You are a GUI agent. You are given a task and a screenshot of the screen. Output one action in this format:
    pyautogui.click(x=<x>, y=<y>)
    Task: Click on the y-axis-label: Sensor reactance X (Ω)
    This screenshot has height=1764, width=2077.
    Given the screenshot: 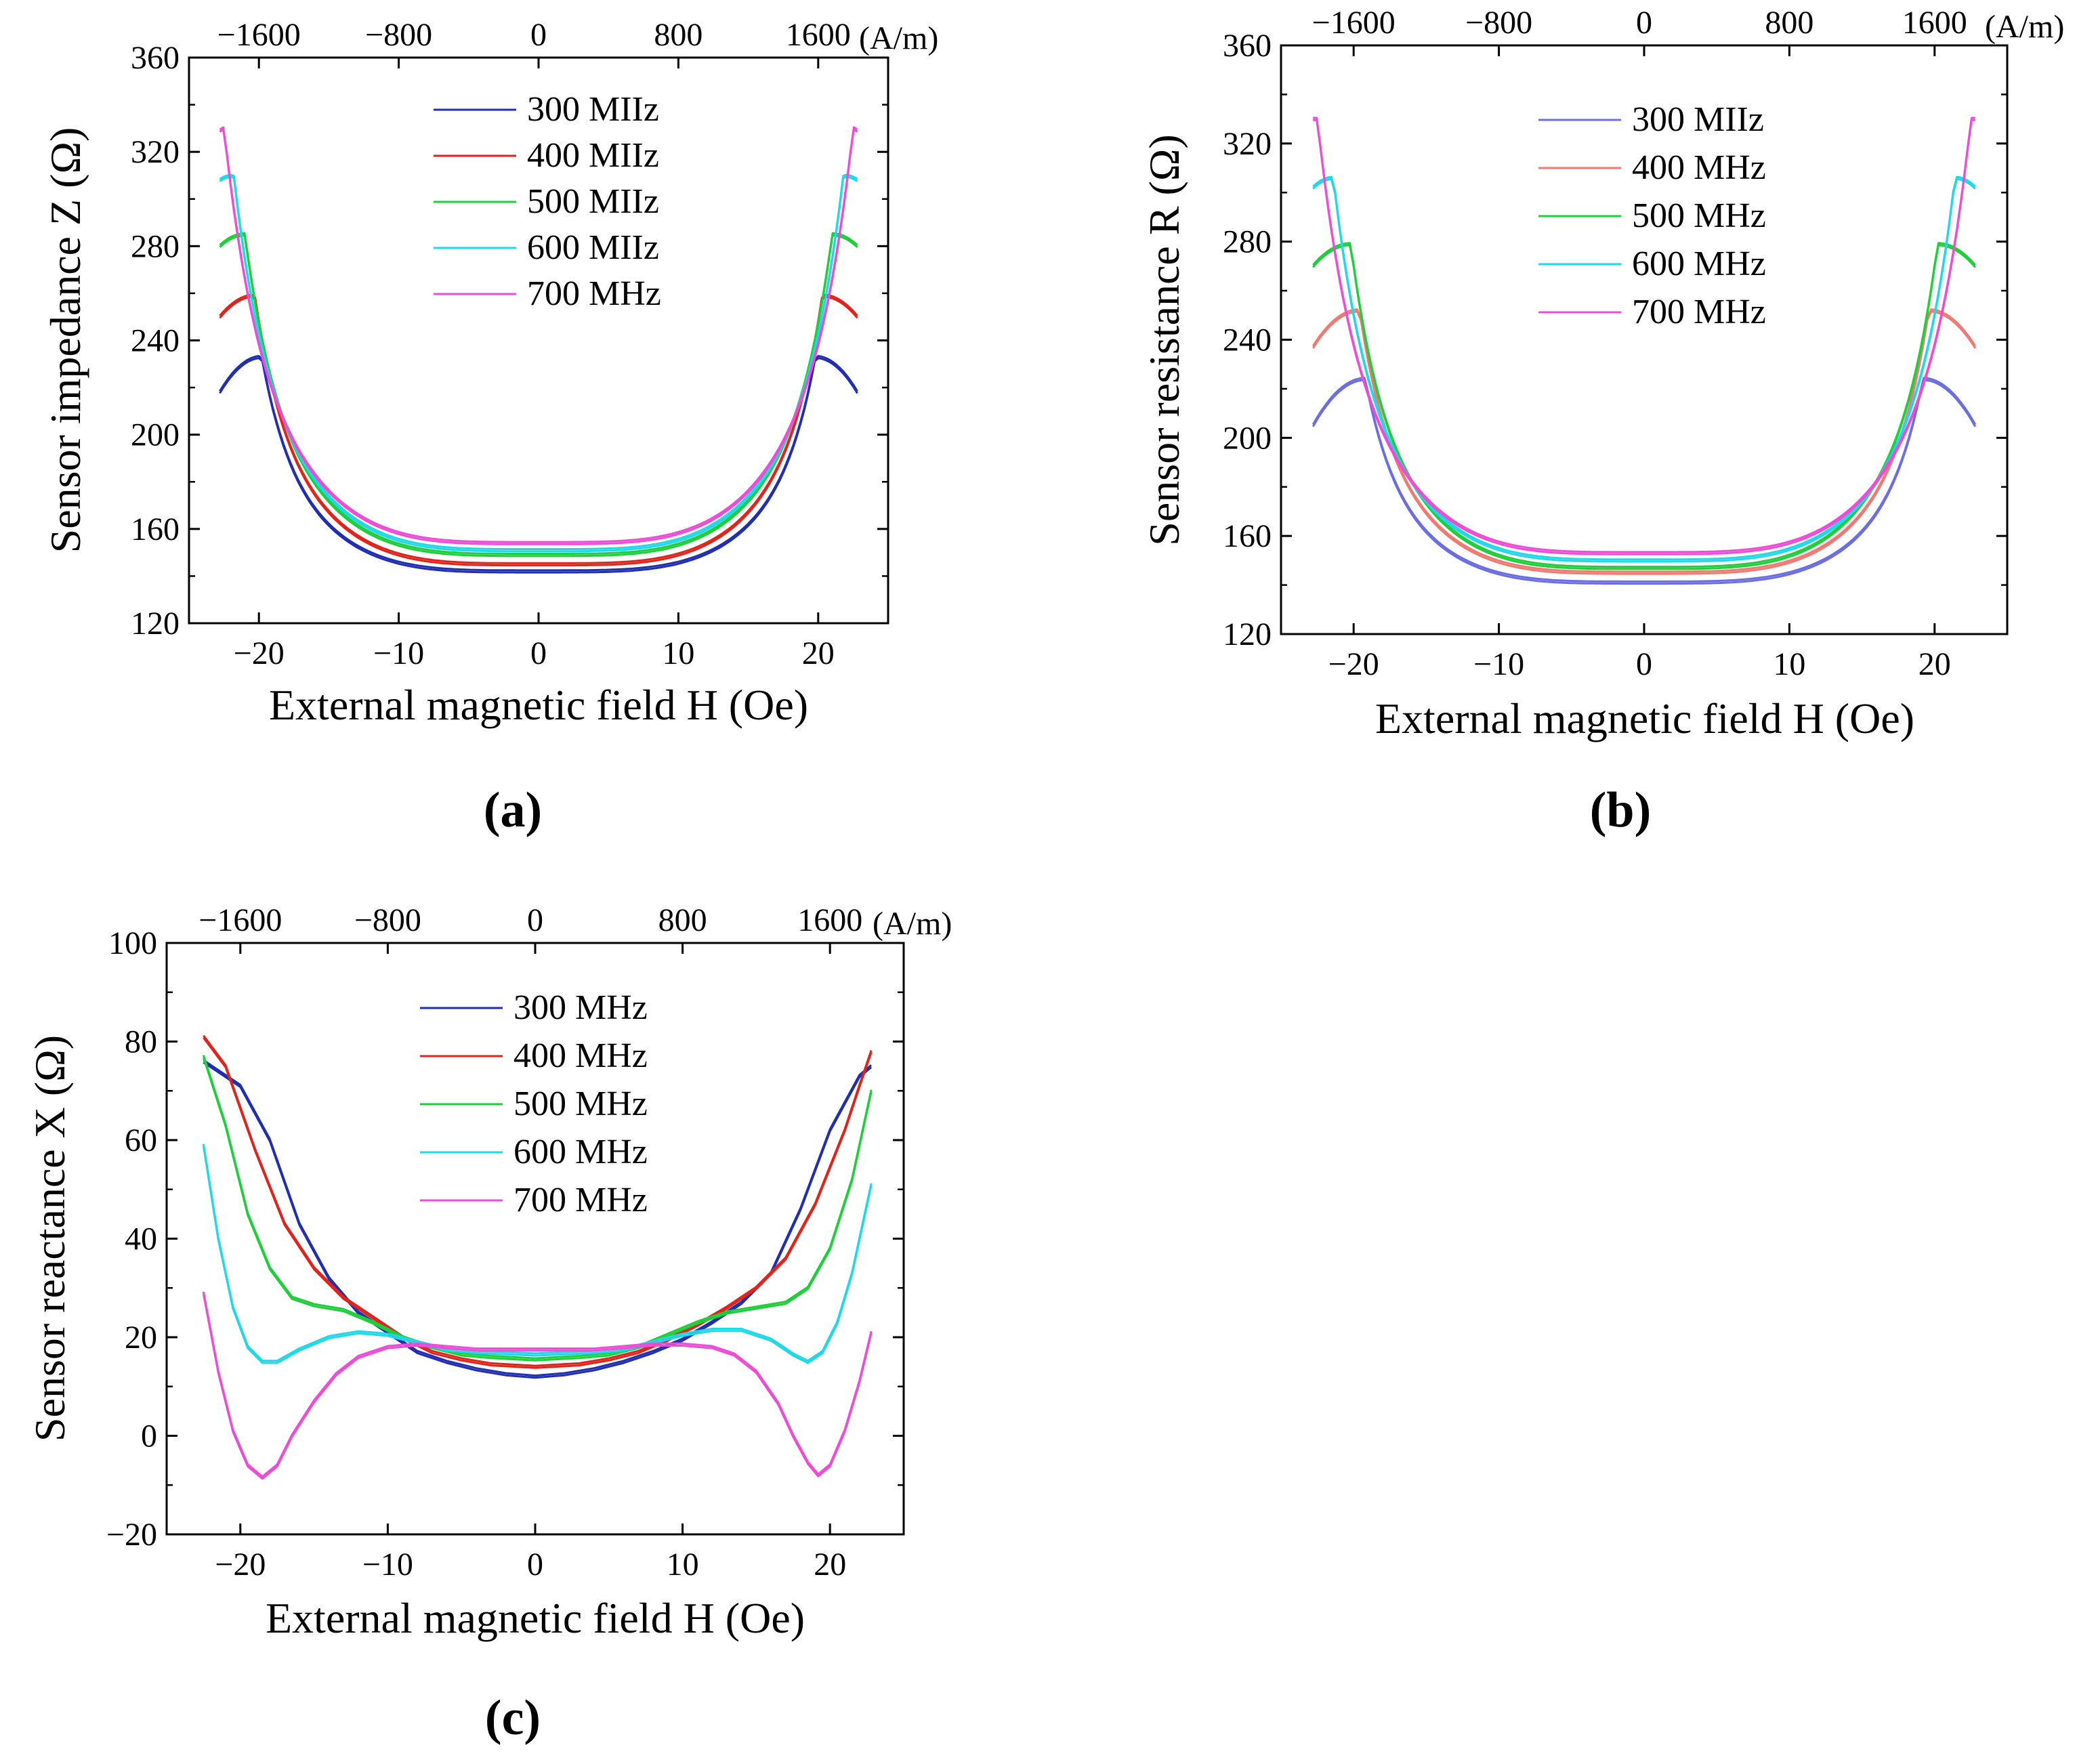 What is the action you would take?
    pyautogui.click(x=50, y=1238)
    